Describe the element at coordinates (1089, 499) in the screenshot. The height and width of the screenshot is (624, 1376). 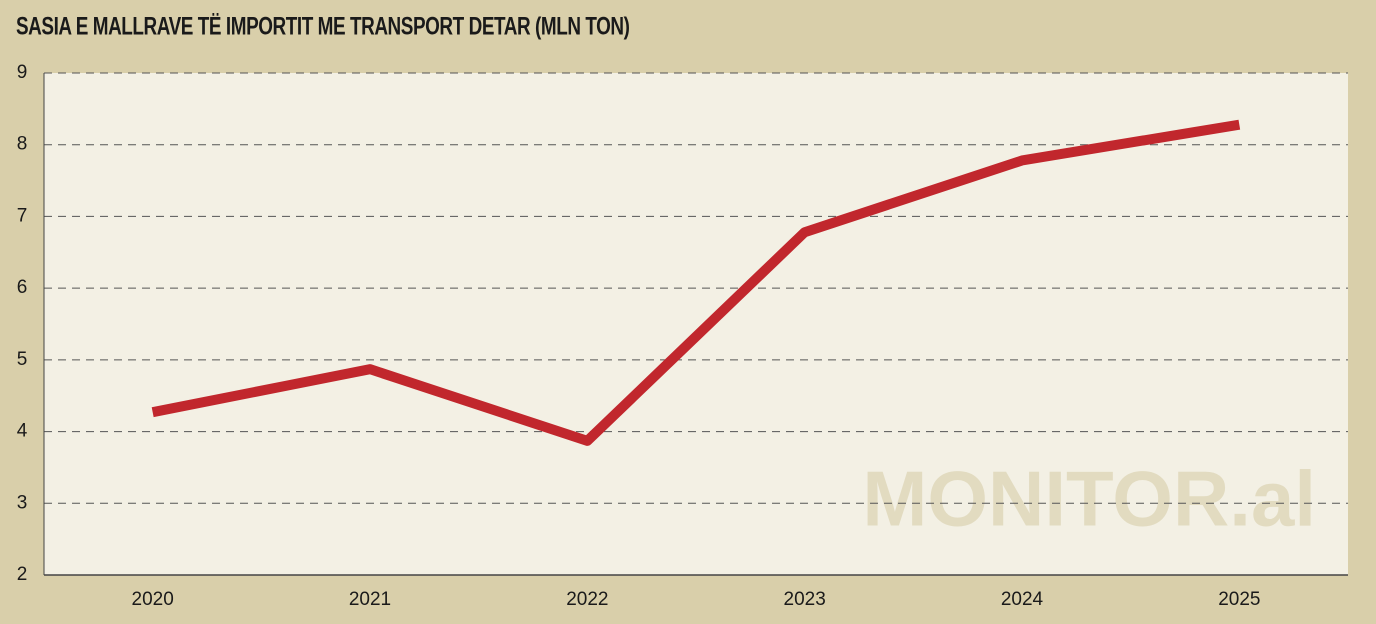
I see `watermark: MONITOR.al` at that location.